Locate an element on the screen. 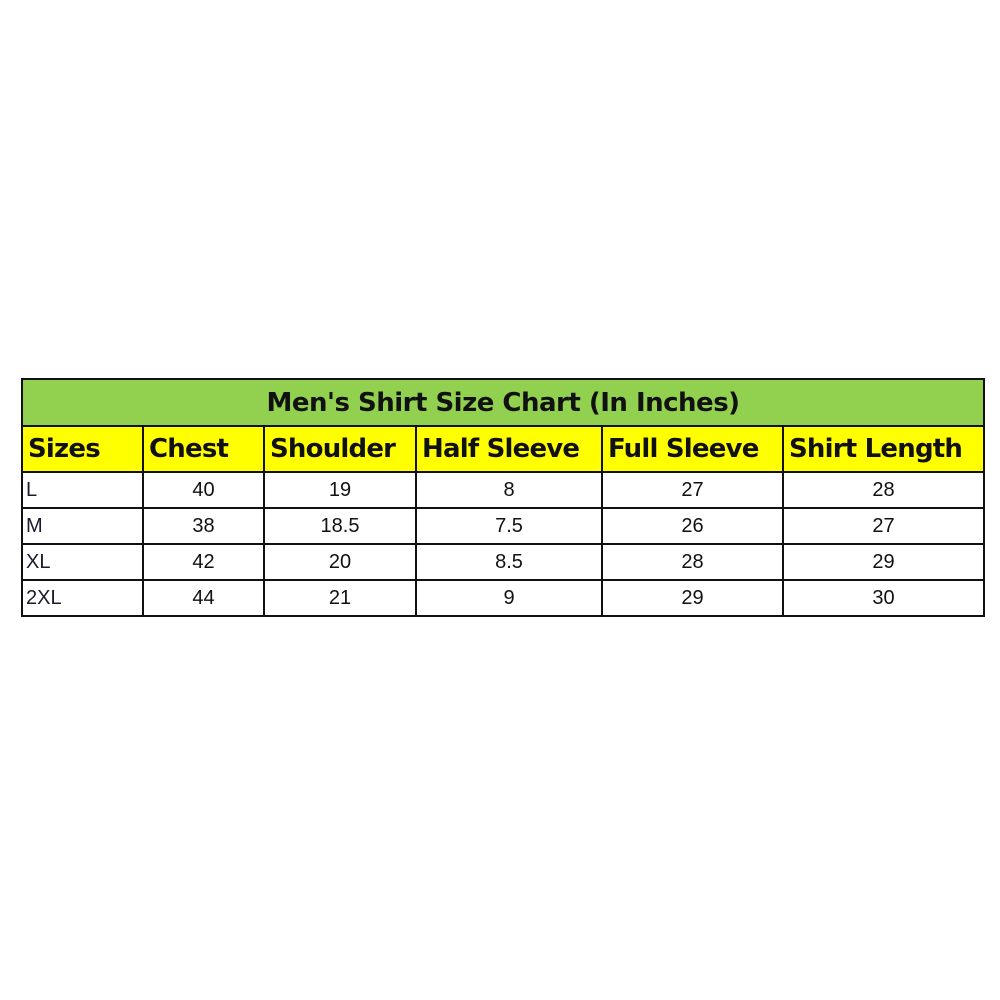 The width and height of the screenshot is (1000, 1000). cell-half-sleeve: 8 is located at coordinates (509, 490).